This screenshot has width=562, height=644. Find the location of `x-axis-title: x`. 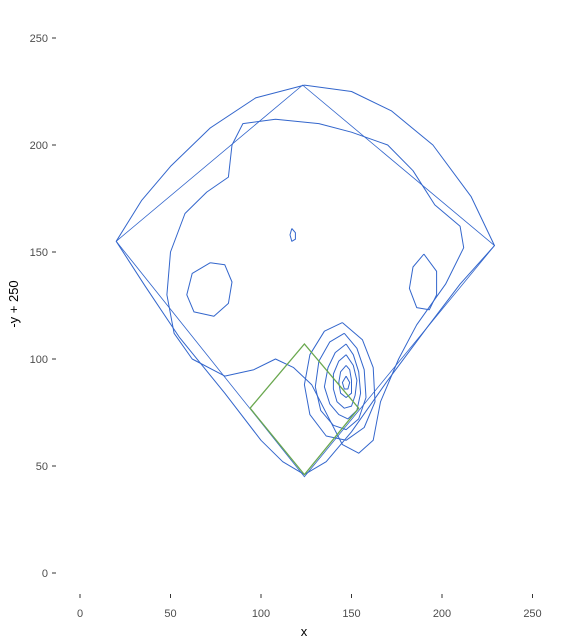

x-axis-title: x is located at coordinates (304, 631).